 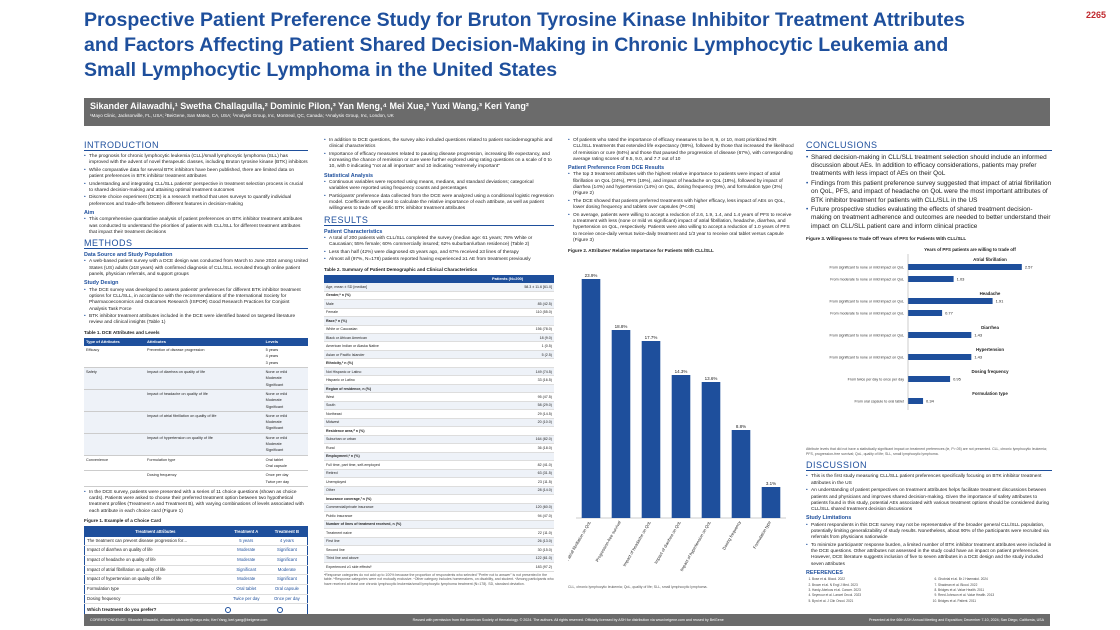 What do you see at coordinates (115, 342) in the screenshot?
I see `table1-header: Type of Attributes` at bounding box center [115, 342].